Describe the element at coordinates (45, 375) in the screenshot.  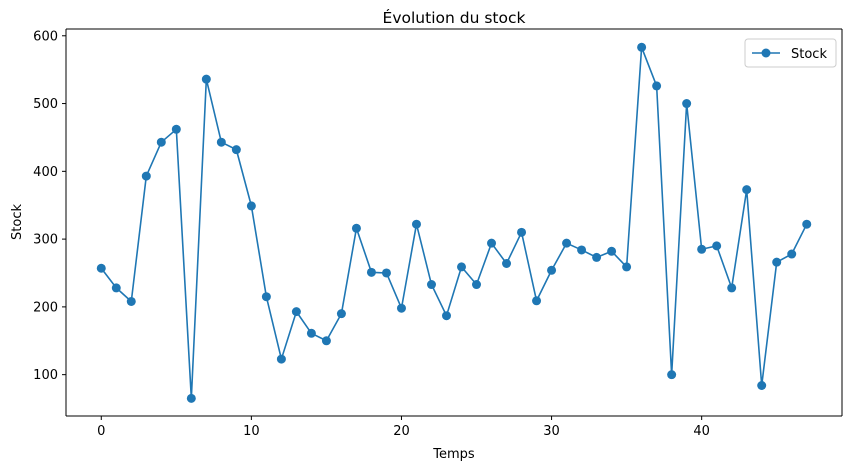
I see `y-tick-label: 100` at that location.